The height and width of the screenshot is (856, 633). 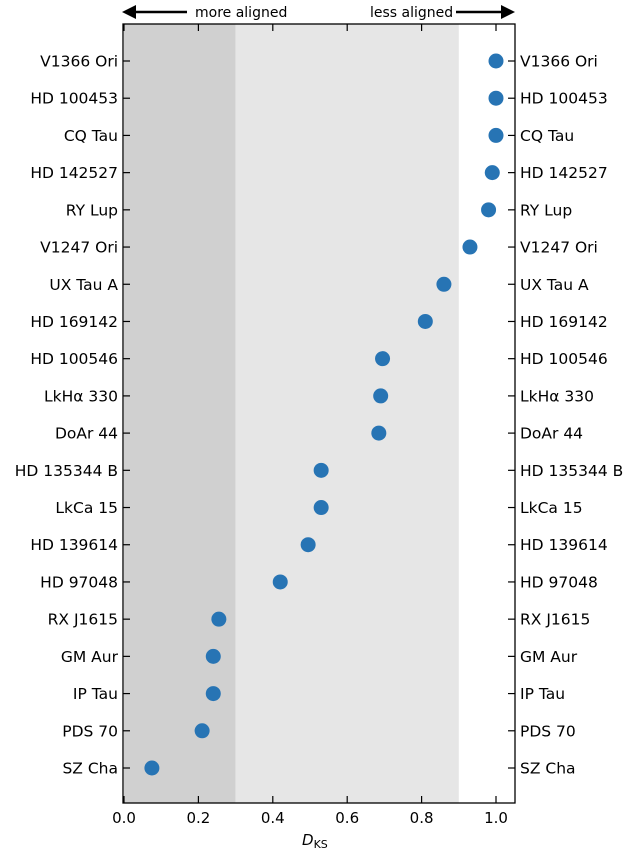 I want to click on category-label-right-9: LkHα 330, so click(x=557, y=396).